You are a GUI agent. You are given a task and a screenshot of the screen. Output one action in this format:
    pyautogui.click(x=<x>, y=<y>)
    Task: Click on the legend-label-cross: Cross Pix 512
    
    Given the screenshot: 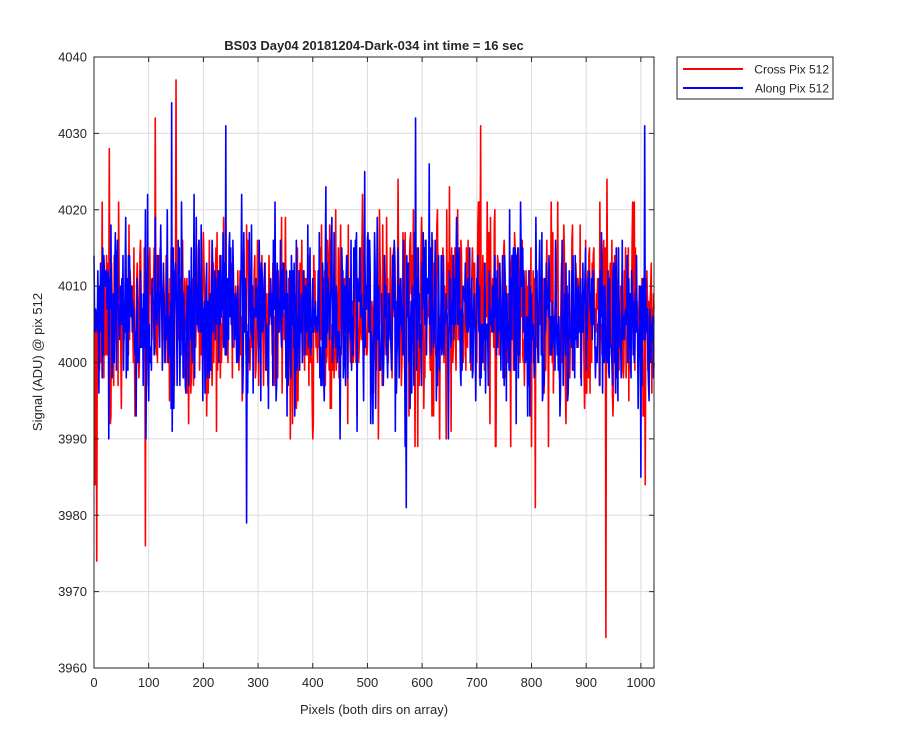 What is the action you would take?
    pyautogui.click(x=791, y=70)
    